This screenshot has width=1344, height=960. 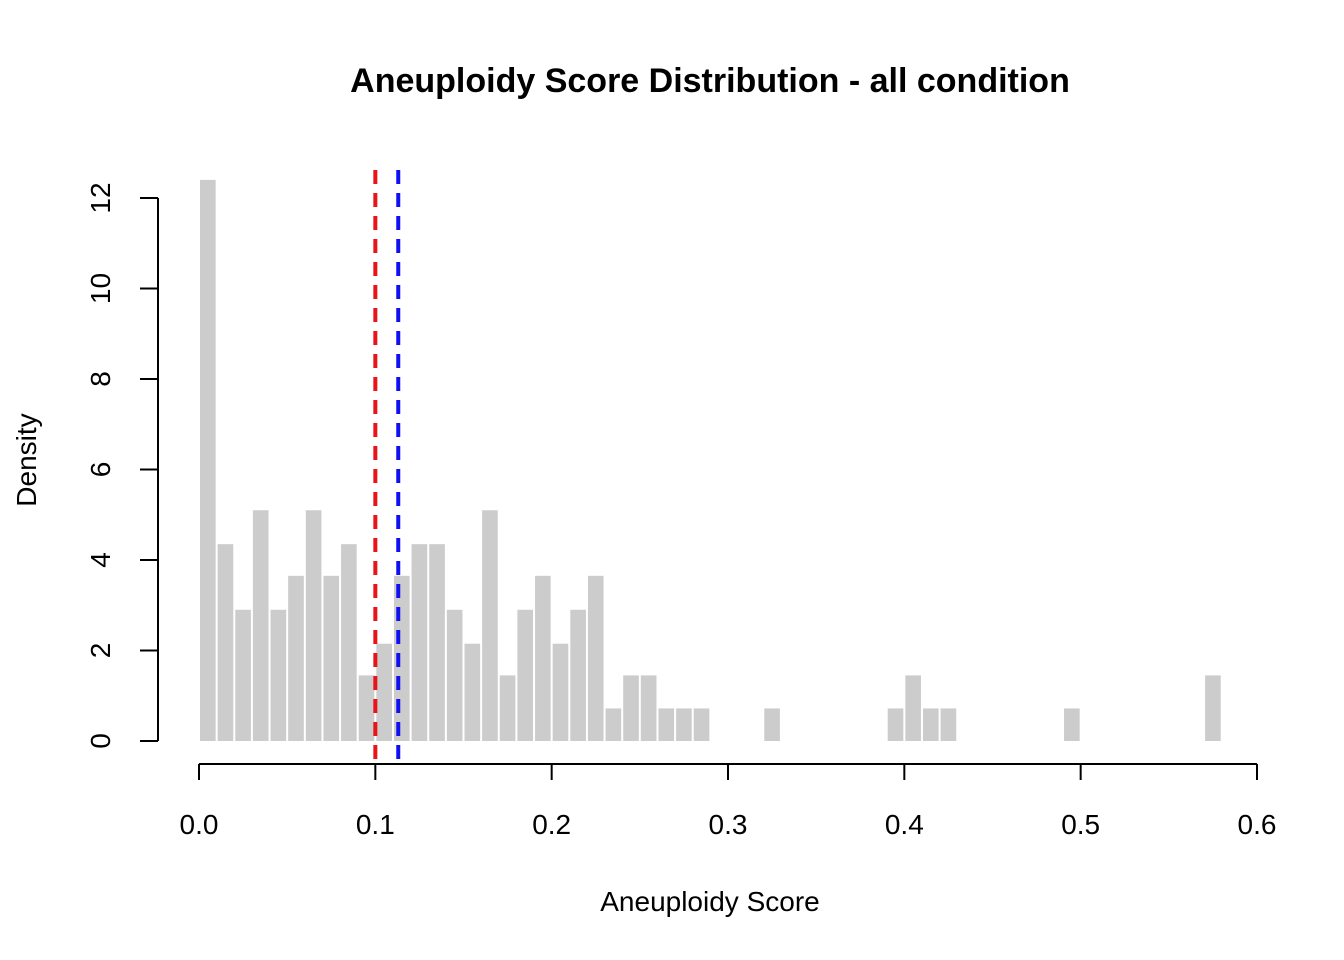 I want to click on y-tick-label: 8, so click(x=100, y=379).